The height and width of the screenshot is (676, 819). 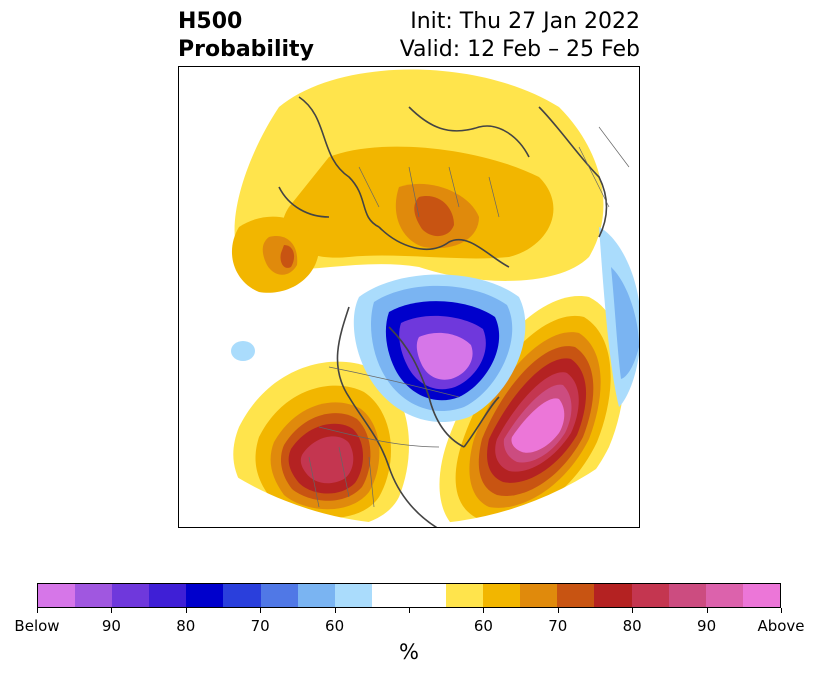 What do you see at coordinates (246, 36) in the screenshot?
I see `chart-title: H500 Probability` at bounding box center [246, 36].